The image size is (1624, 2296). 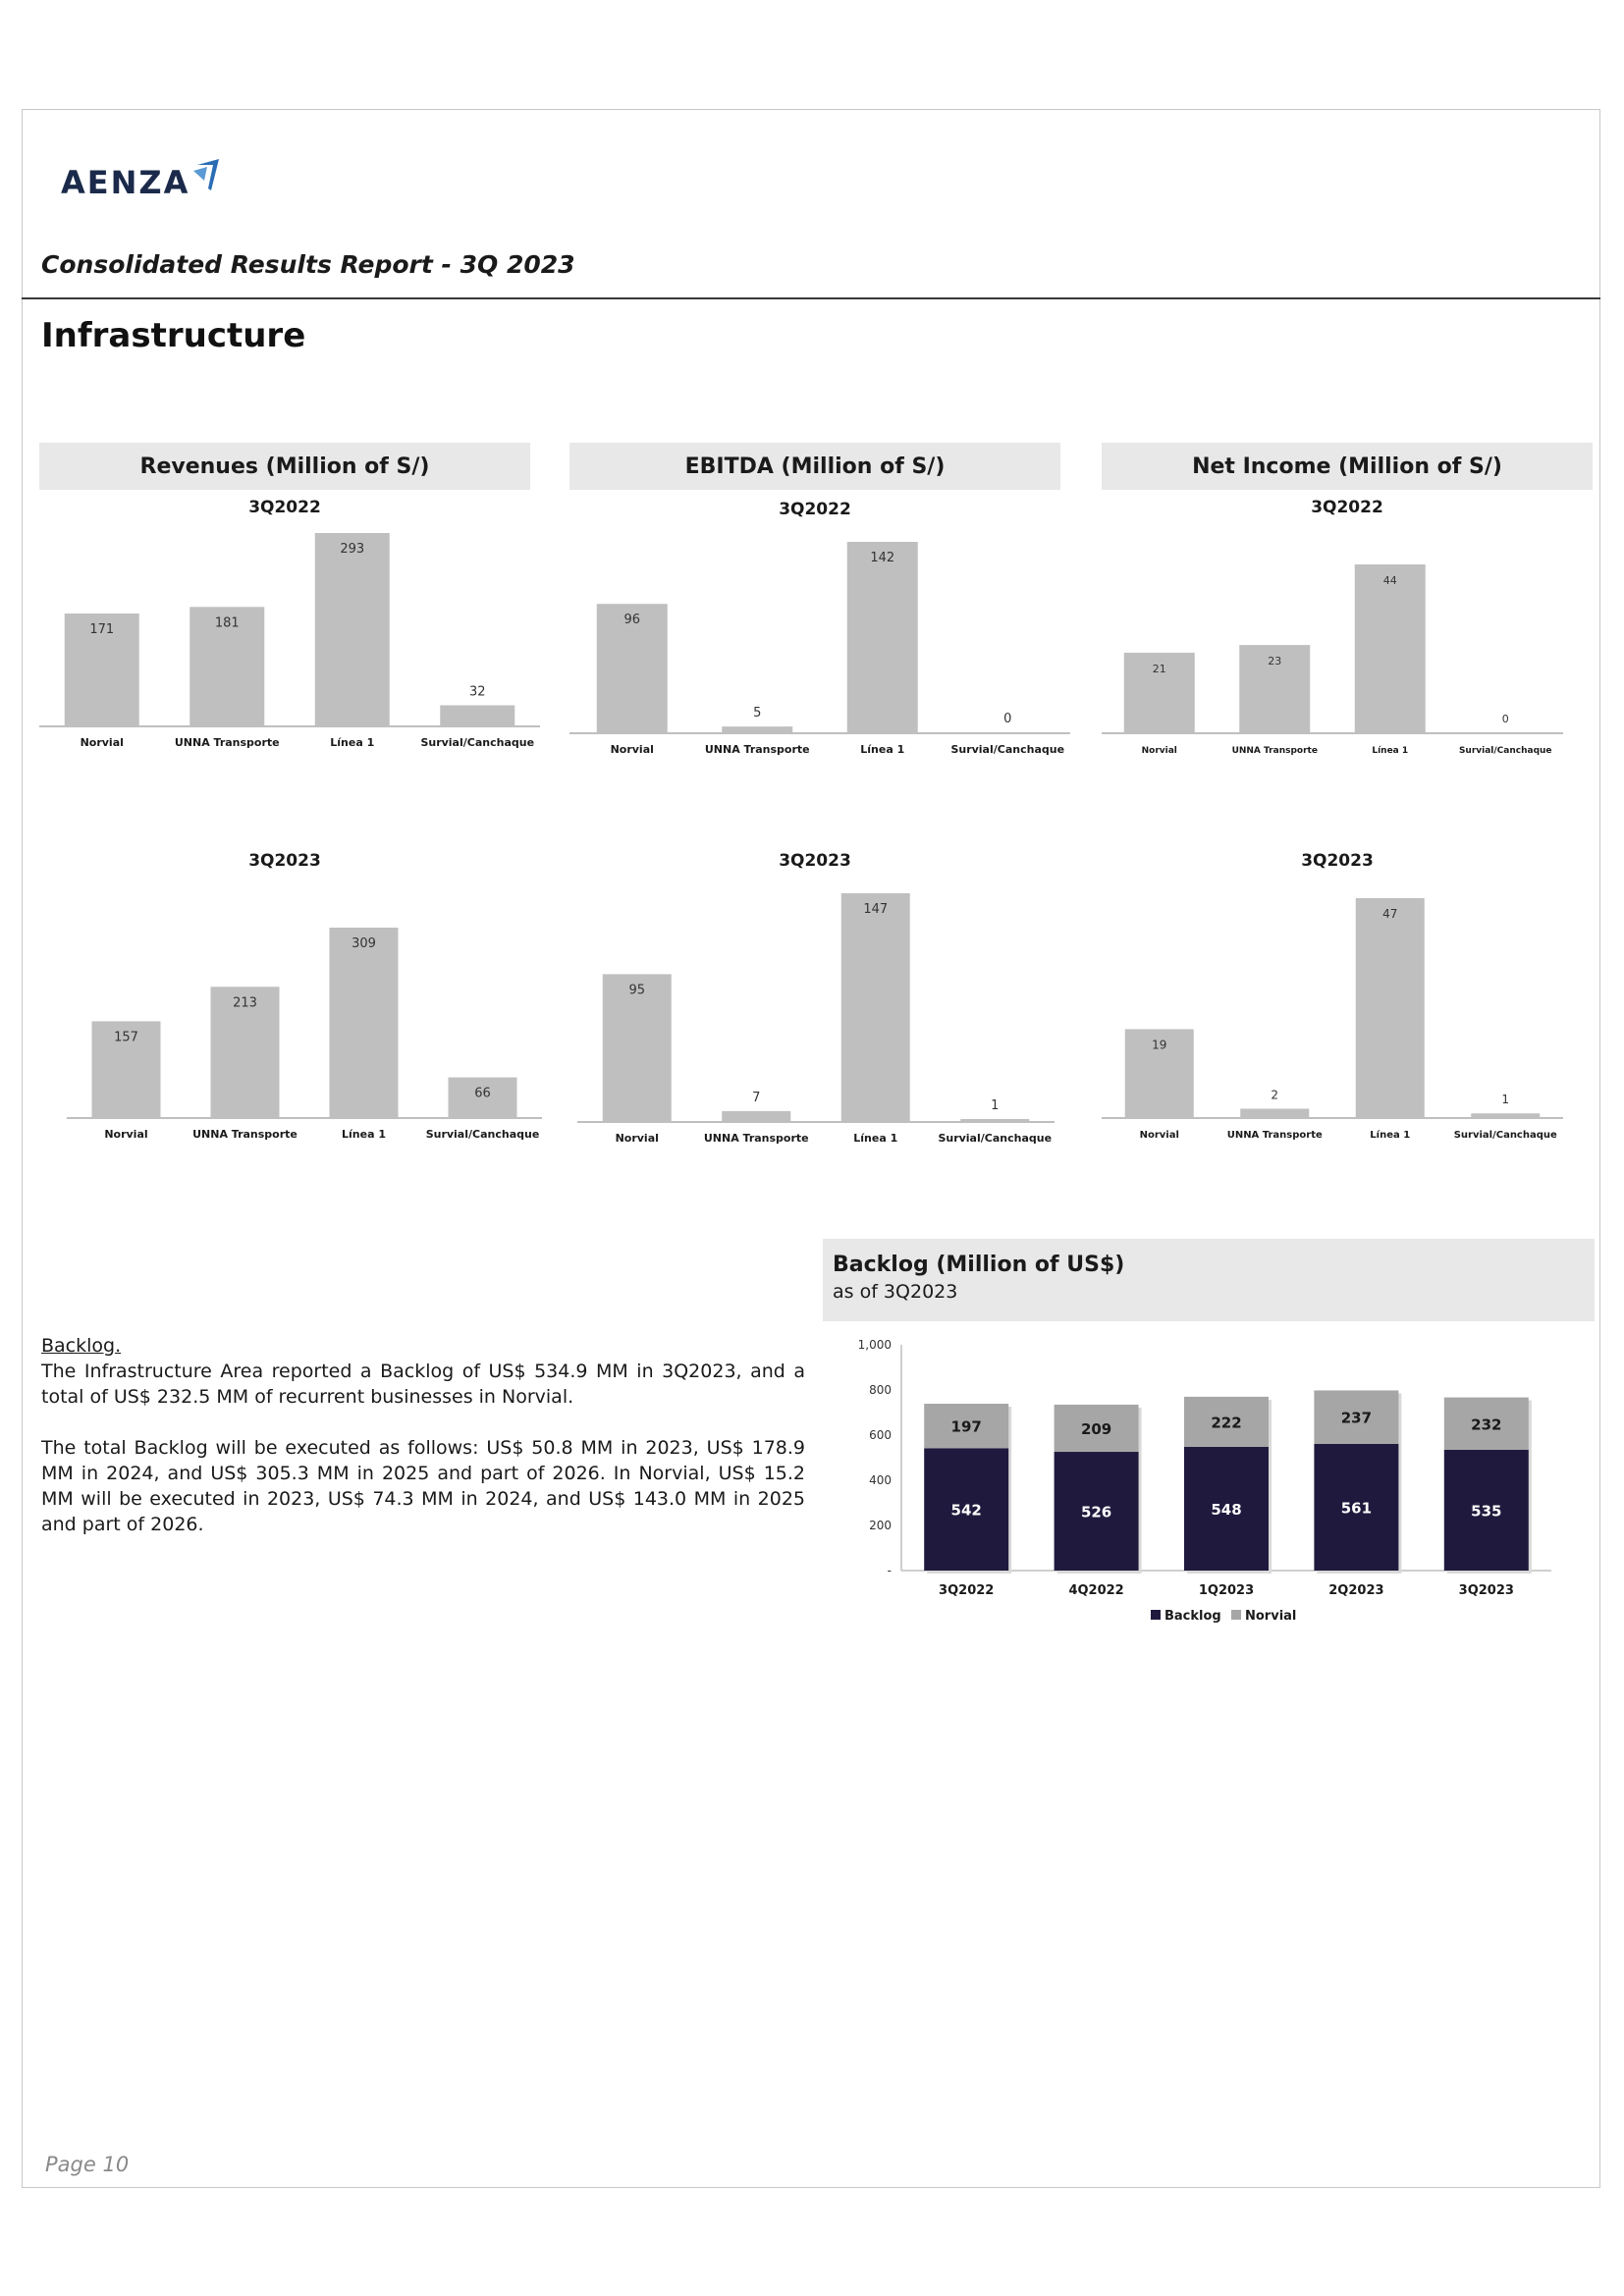 I want to click on backlog-value-label: 542, so click(x=966, y=1511).